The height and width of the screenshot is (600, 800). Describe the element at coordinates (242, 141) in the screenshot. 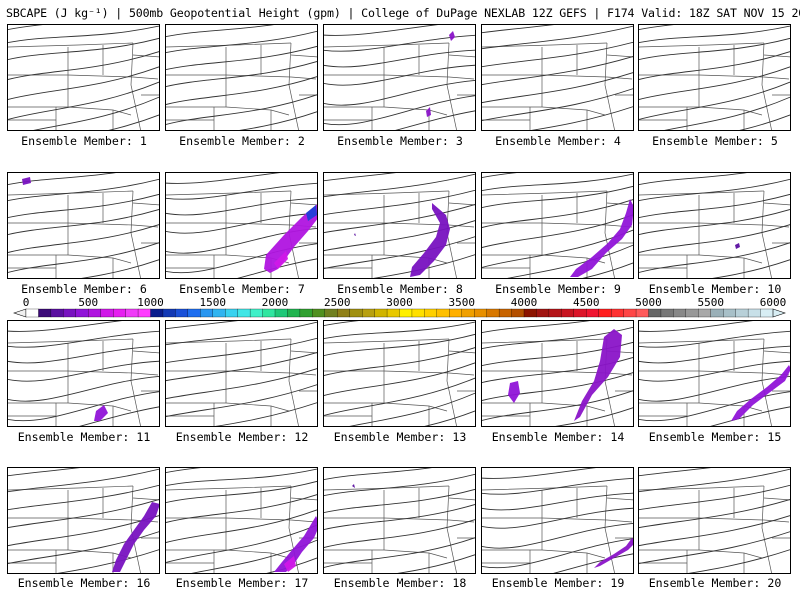

I see `ensemble-member-label: Ensemble Member: 2` at that location.